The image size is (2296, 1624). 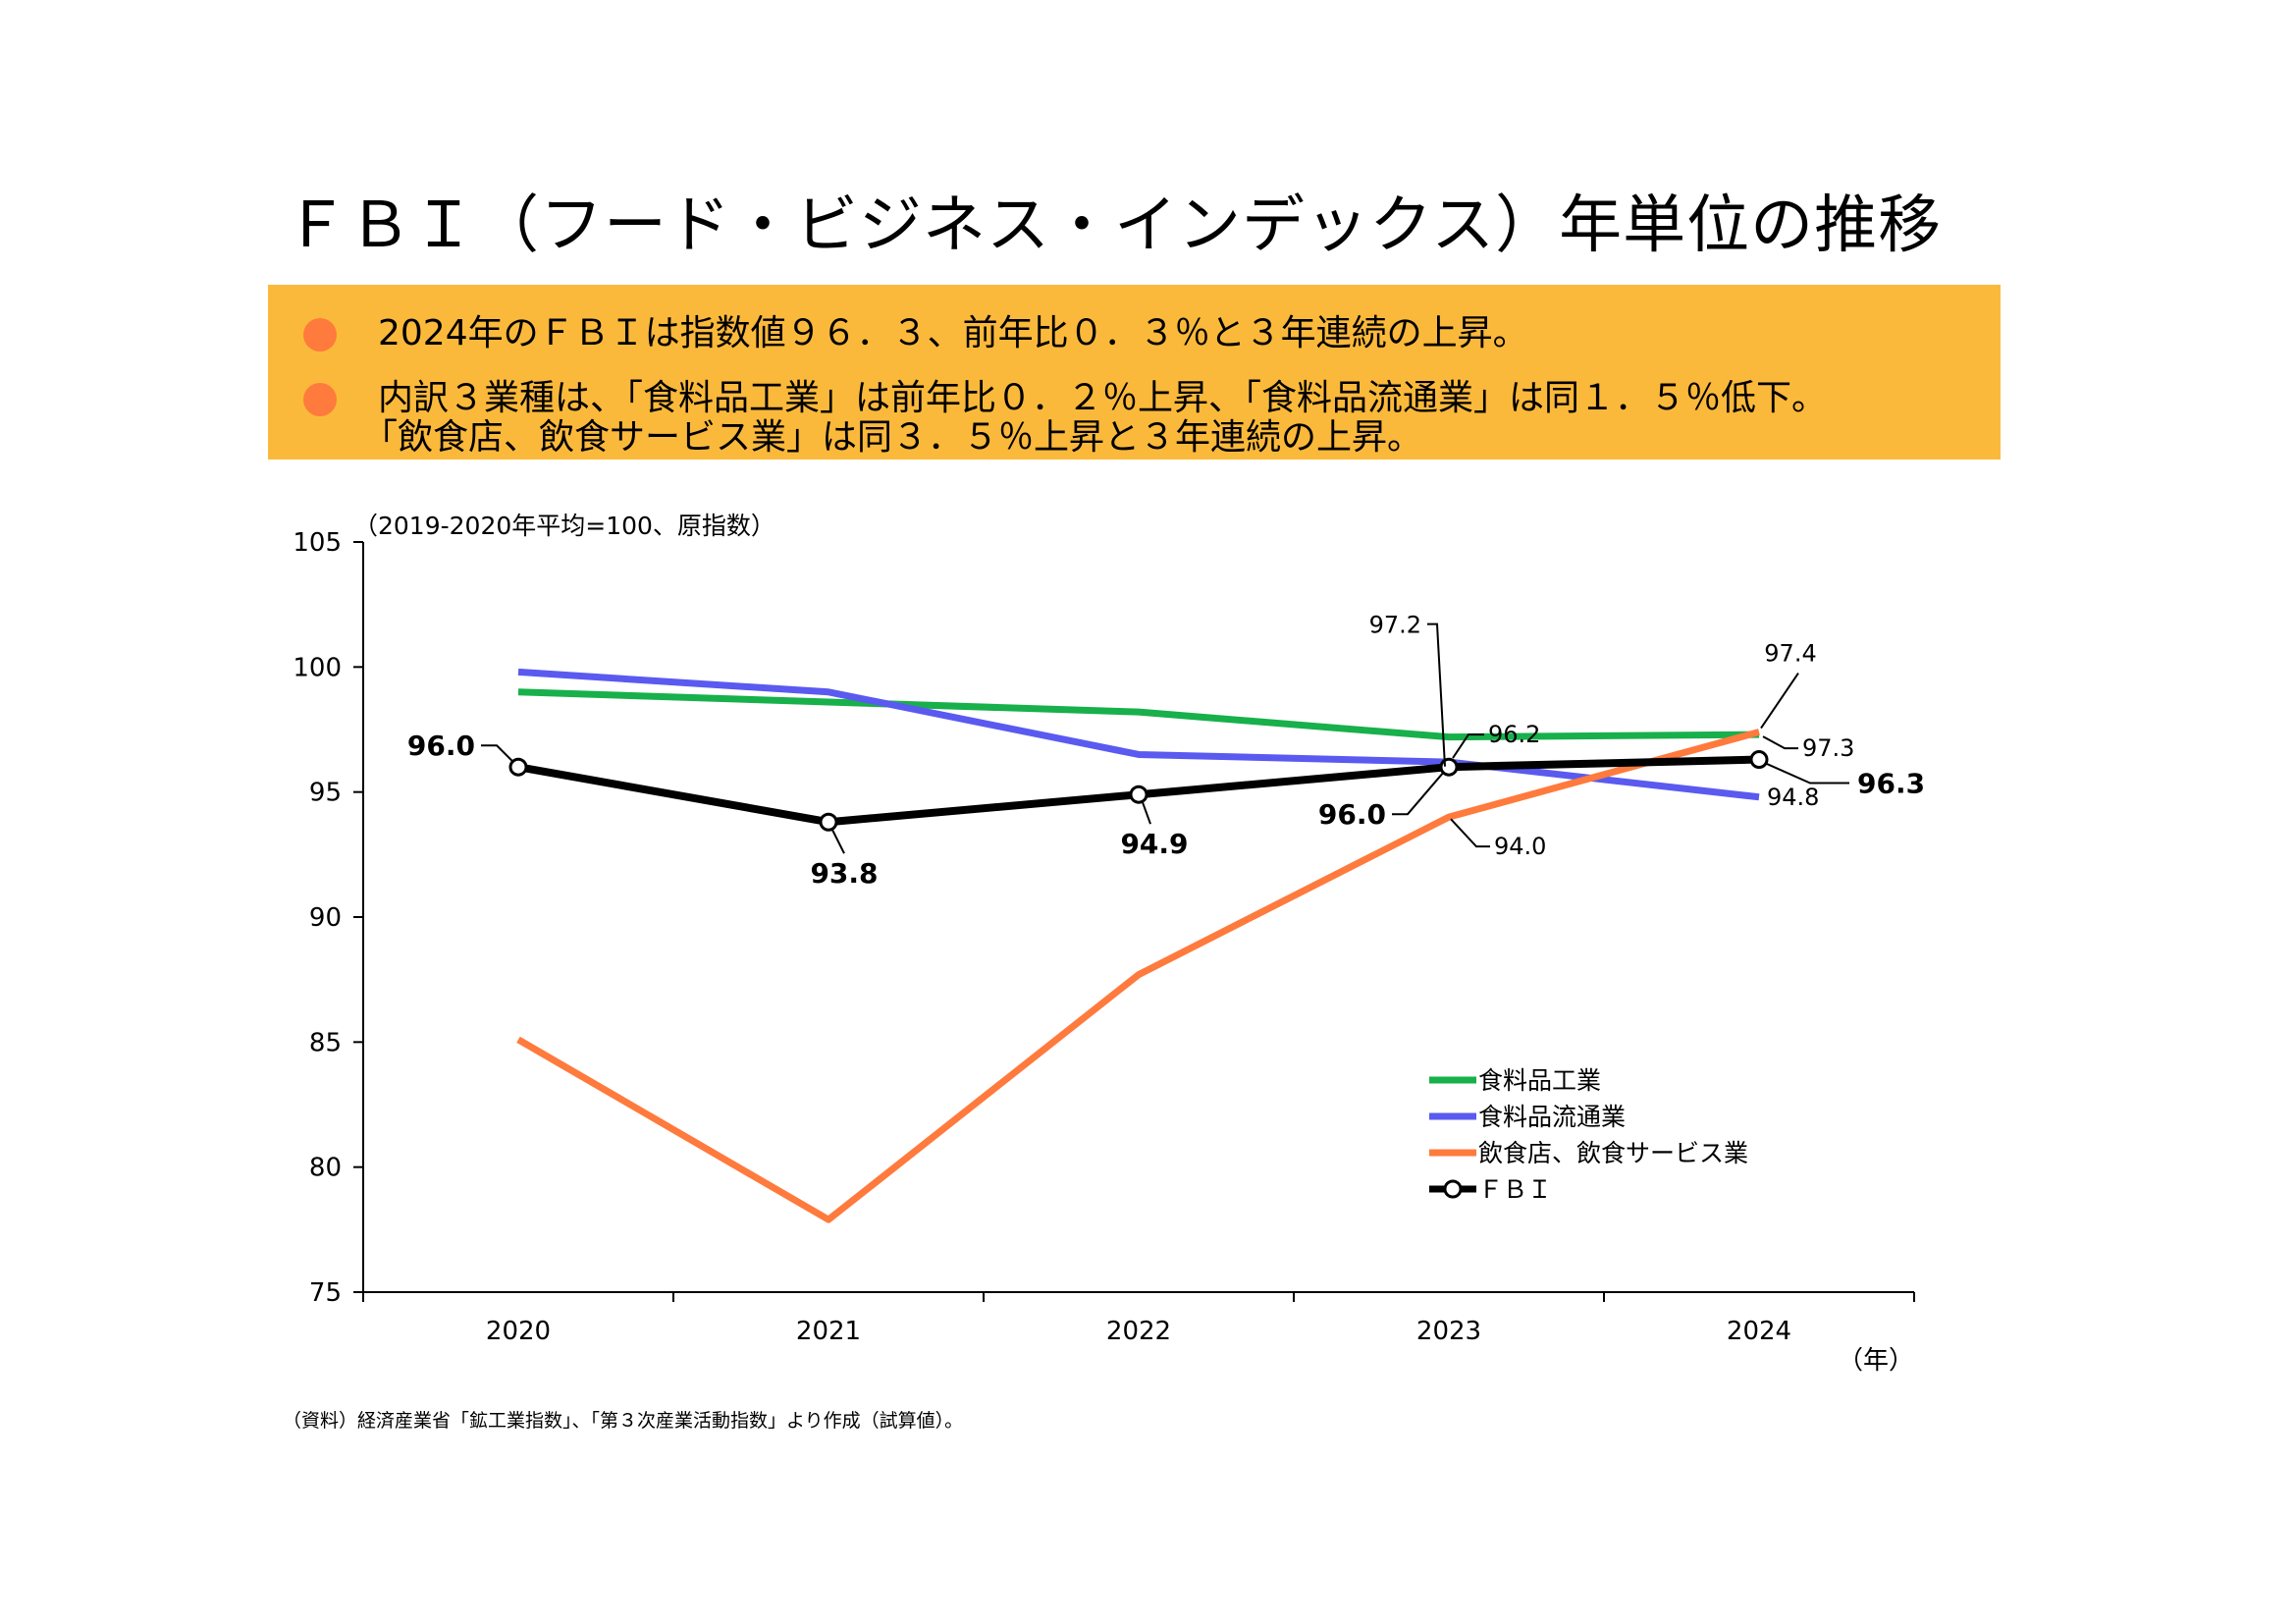 What do you see at coordinates (1790, 654) in the screenshot?
I see `label-orange-2024: 97.4` at bounding box center [1790, 654].